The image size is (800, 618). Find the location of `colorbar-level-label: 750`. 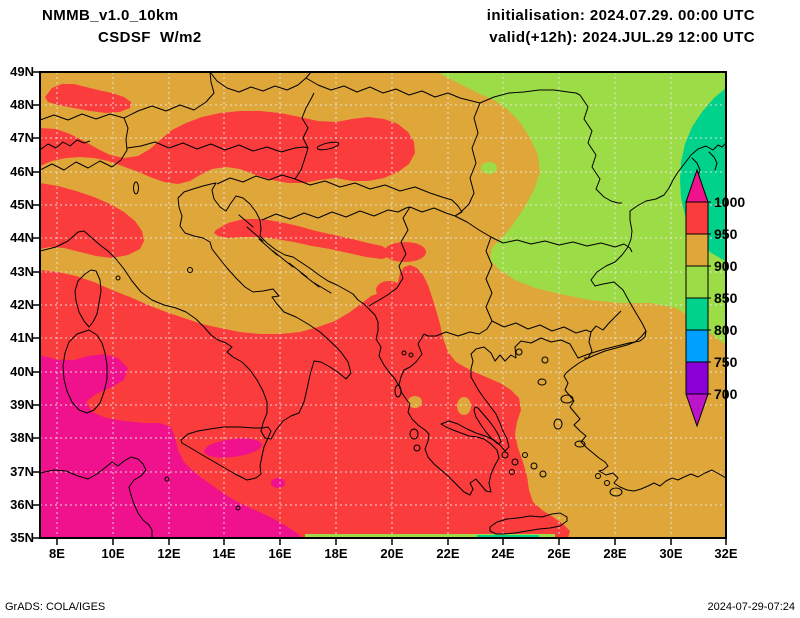

colorbar-level-label: 750 is located at coordinates (726, 362).